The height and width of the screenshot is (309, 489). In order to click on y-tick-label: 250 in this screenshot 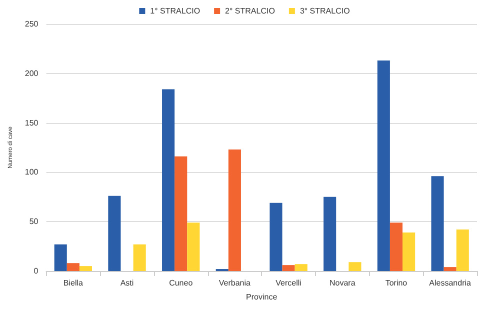, I will do `click(31, 24)`.